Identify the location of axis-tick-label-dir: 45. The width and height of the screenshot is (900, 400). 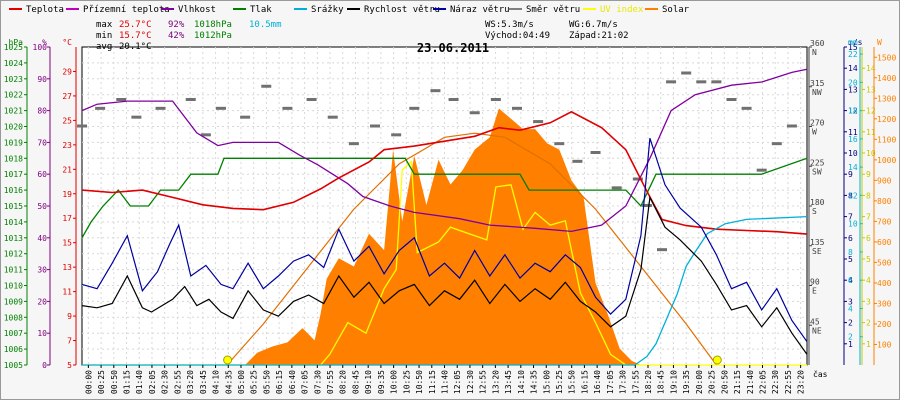
(815, 321).